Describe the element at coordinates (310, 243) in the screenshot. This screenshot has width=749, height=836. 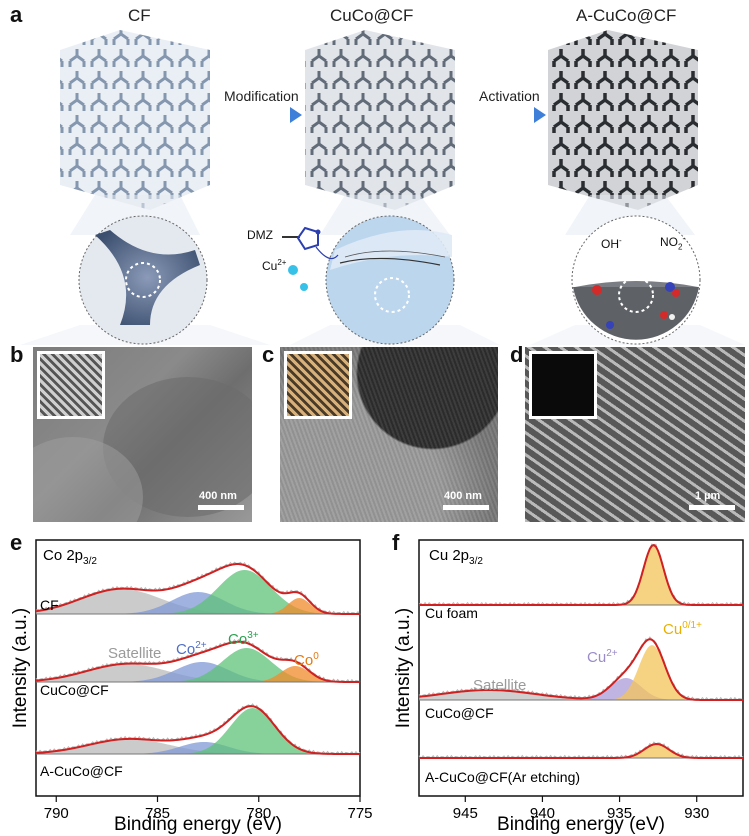
I see `dmz-molecule-icon` at that location.